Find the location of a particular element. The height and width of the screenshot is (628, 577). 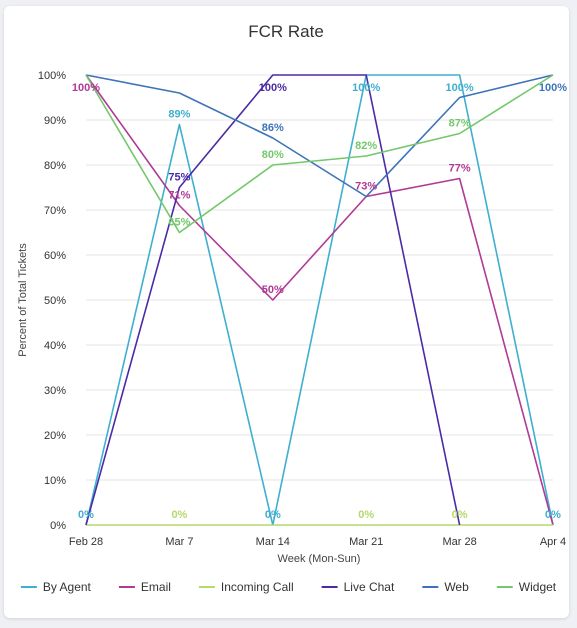

legend-item: Email is located at coordinates (144, 587).